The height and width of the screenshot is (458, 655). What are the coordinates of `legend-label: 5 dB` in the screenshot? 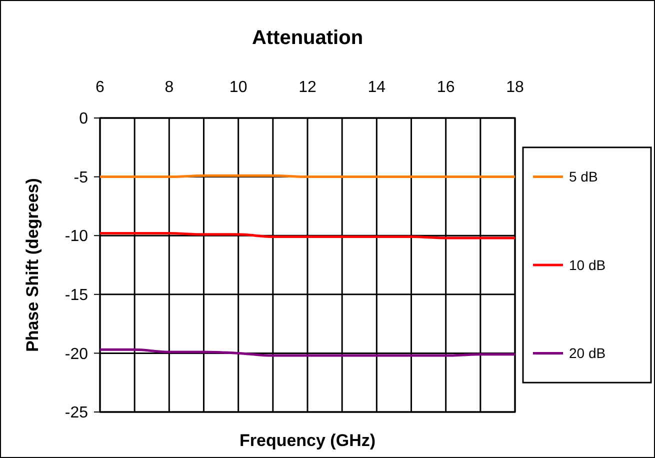 It's located at (583, 176).